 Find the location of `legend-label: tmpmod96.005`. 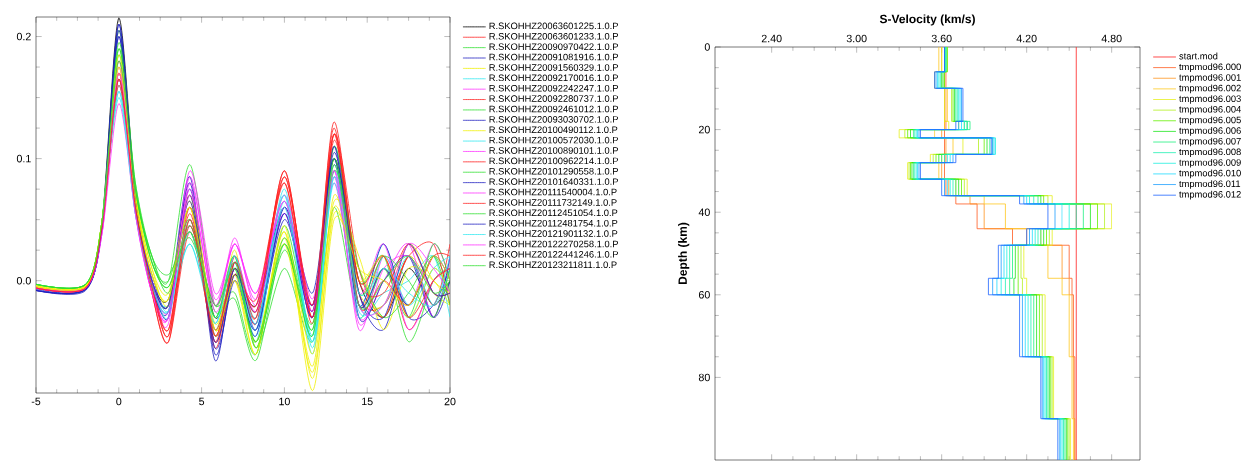

legend-label: tmpmod96.005 is located at coordinates (1210, 121).